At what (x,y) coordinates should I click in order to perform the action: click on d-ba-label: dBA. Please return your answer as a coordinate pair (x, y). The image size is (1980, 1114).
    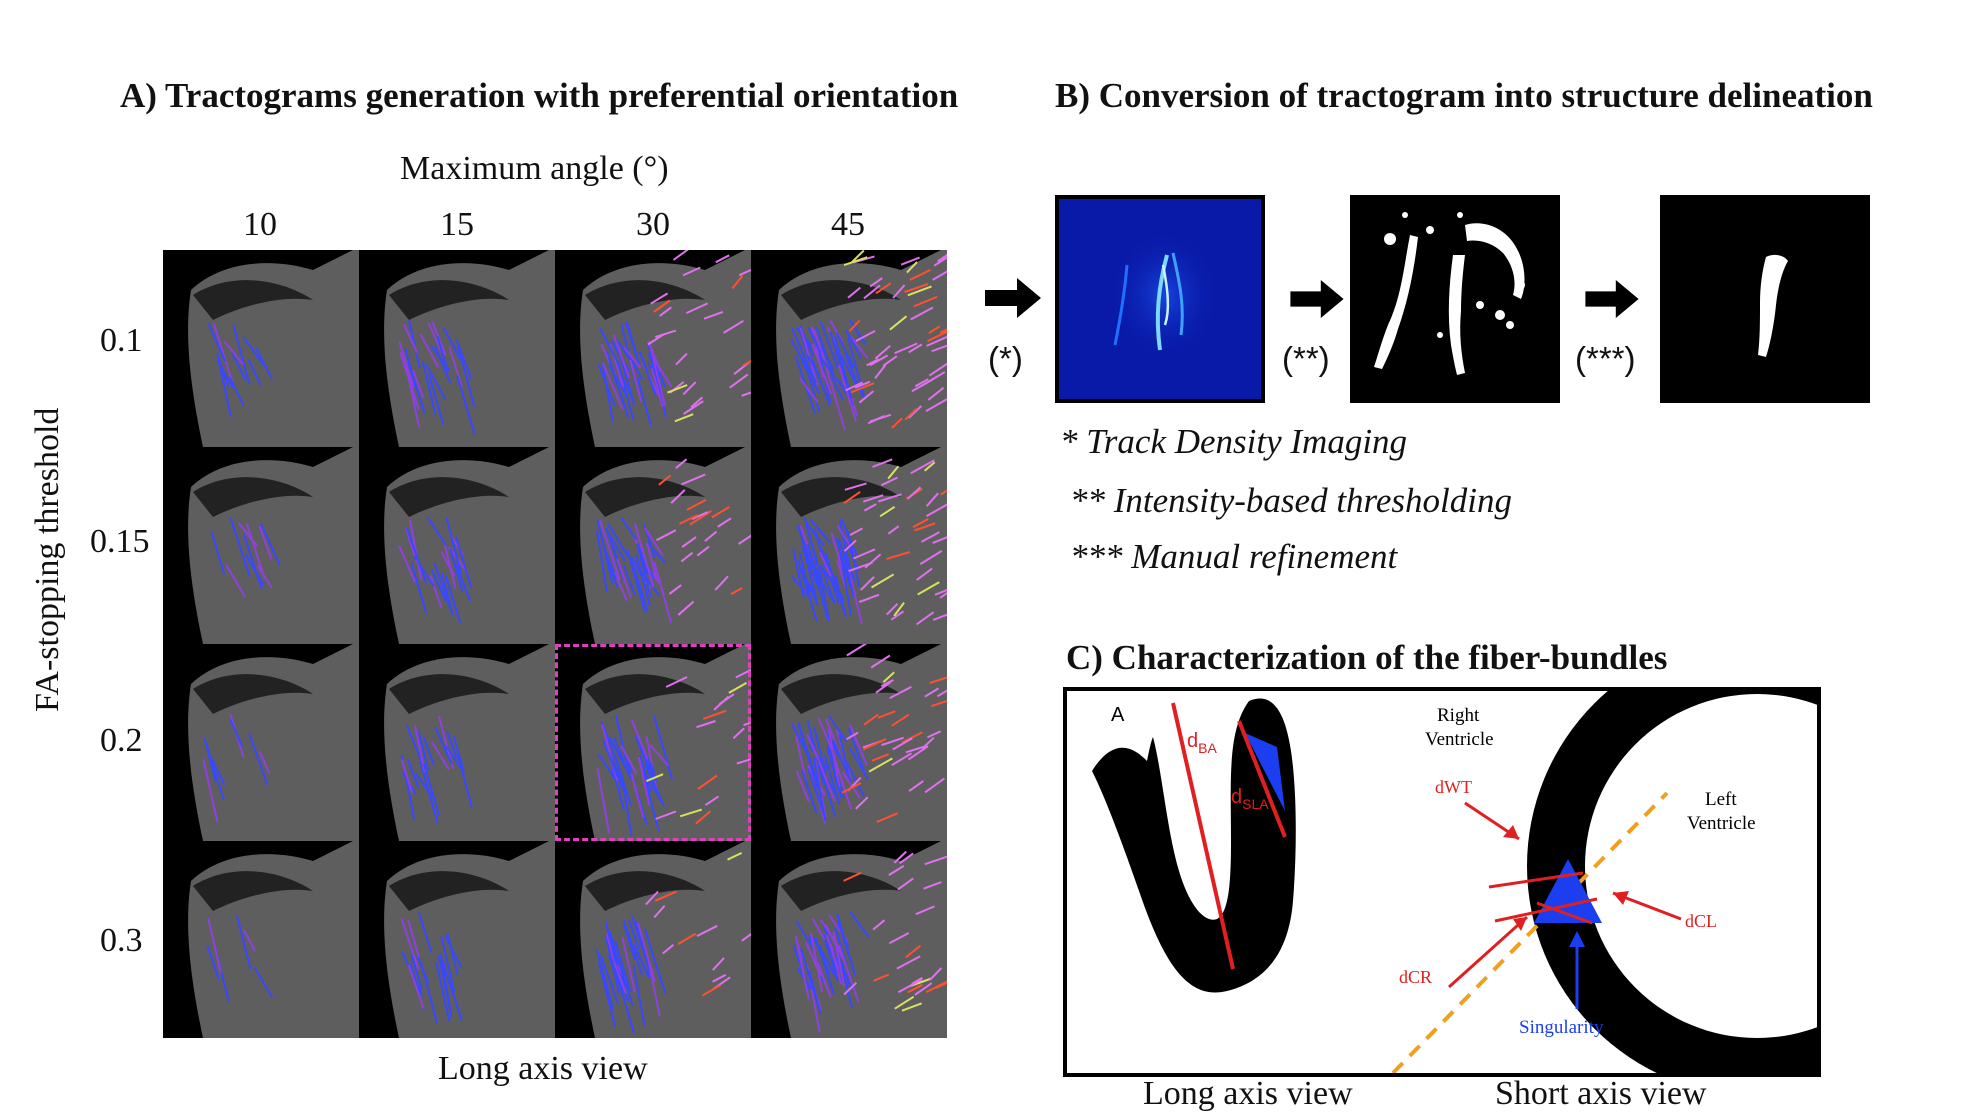
    Looking at the image, I should click on (1202, 743).